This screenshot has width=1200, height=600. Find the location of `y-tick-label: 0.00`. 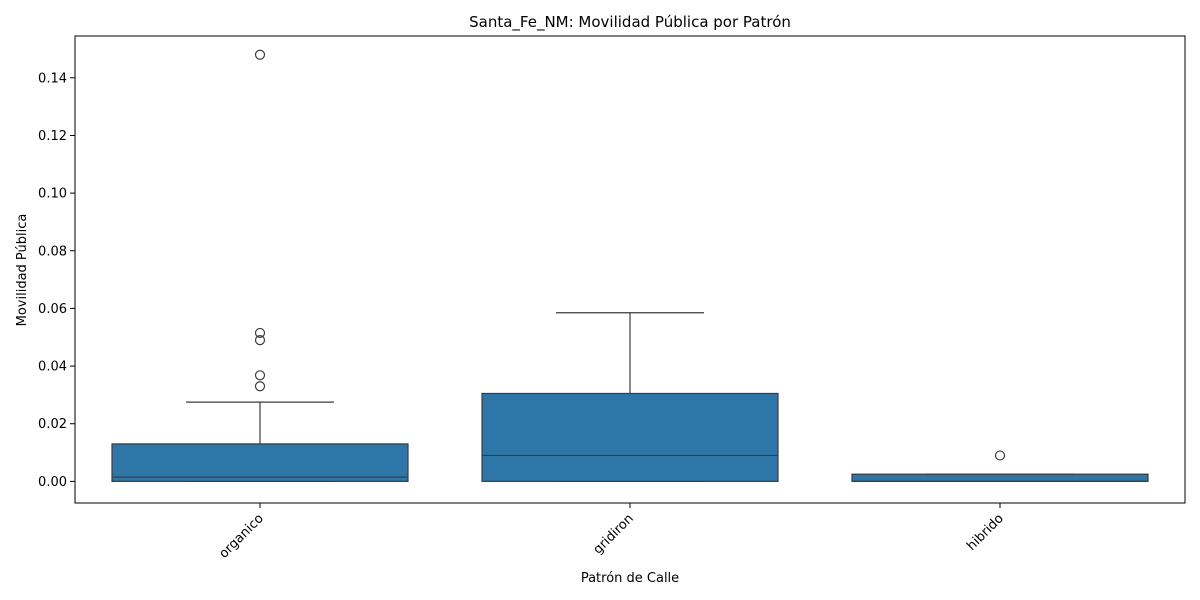

y-tick-label: 0.00 is located at coordinates (52, 482).